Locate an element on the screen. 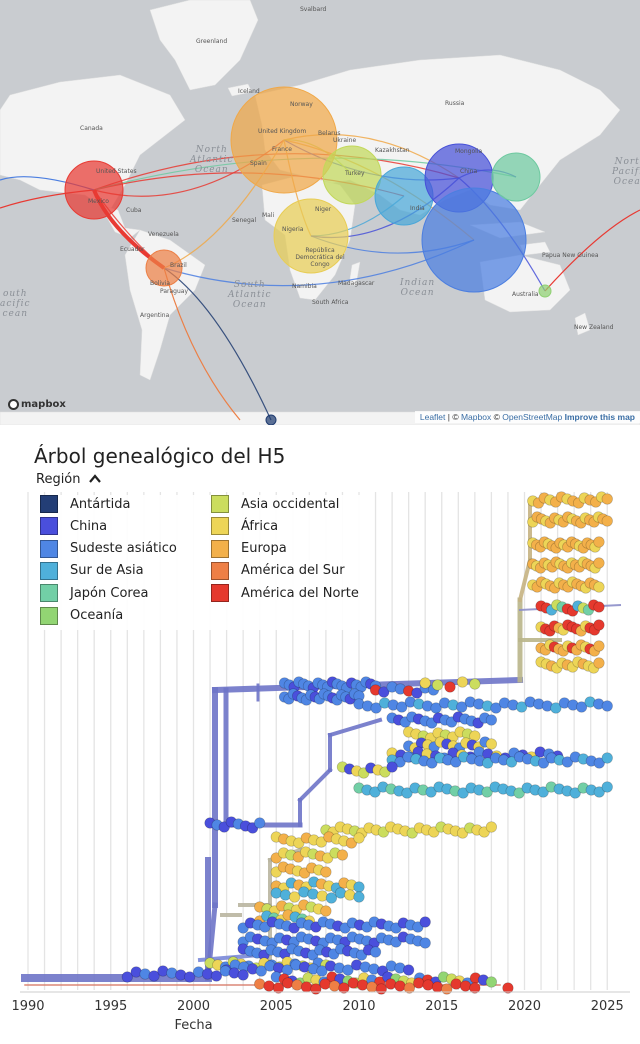  circle-sudeste-asiatico is located at coordinates (474, 240).